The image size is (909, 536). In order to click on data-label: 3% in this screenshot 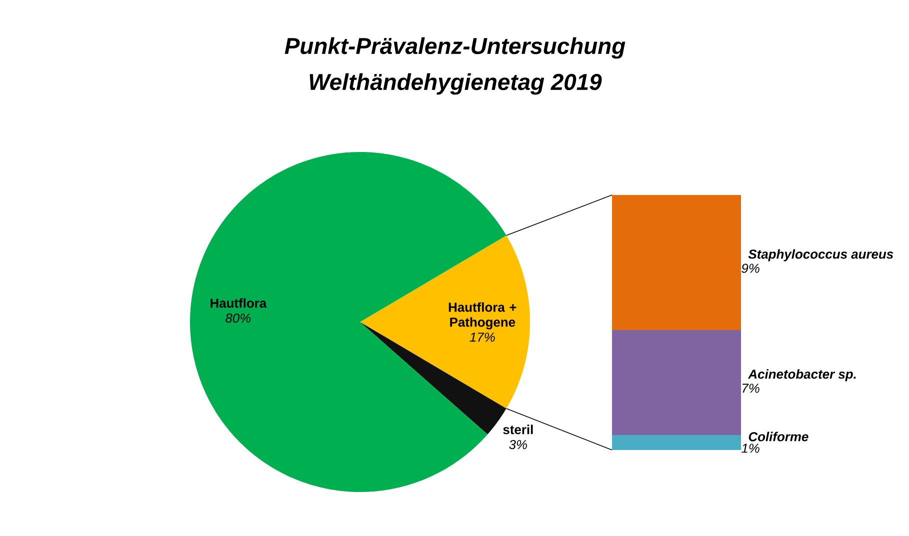, I will do `click(518, 445)`.